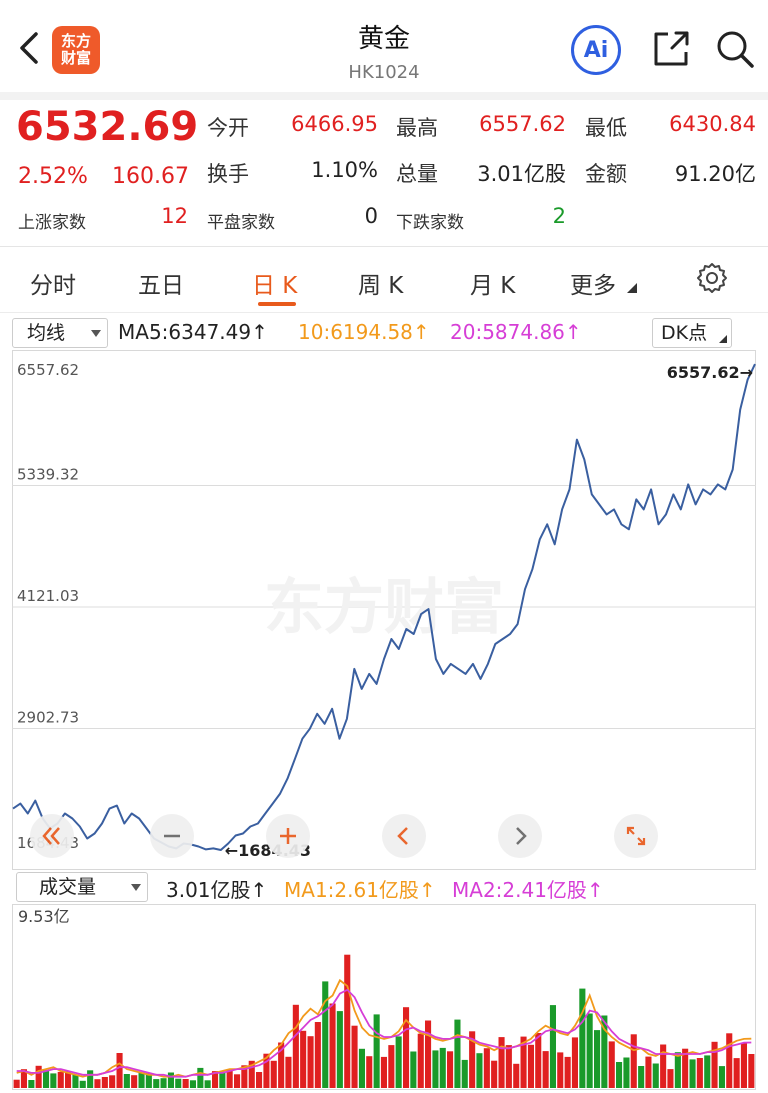  Describe the element at coordinates (334, 124) in the screenshot. I see `open-value: 6466.95` at that location.